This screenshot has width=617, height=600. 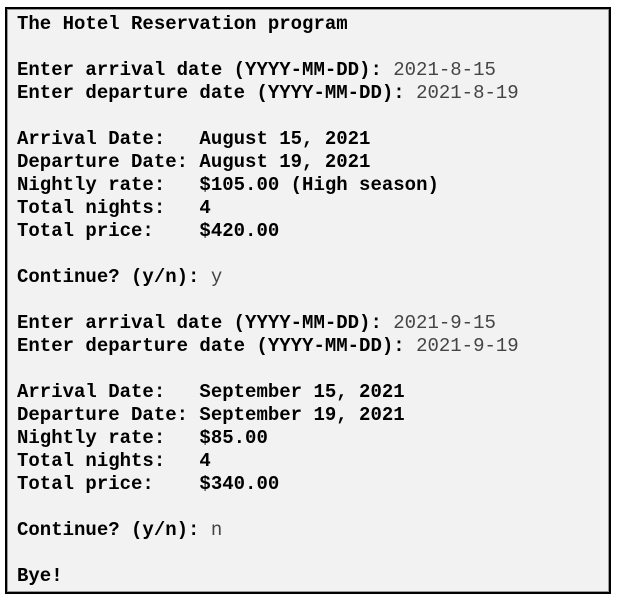 I want to click on user-input: 2021-8-19, so click(x=467, y=93).